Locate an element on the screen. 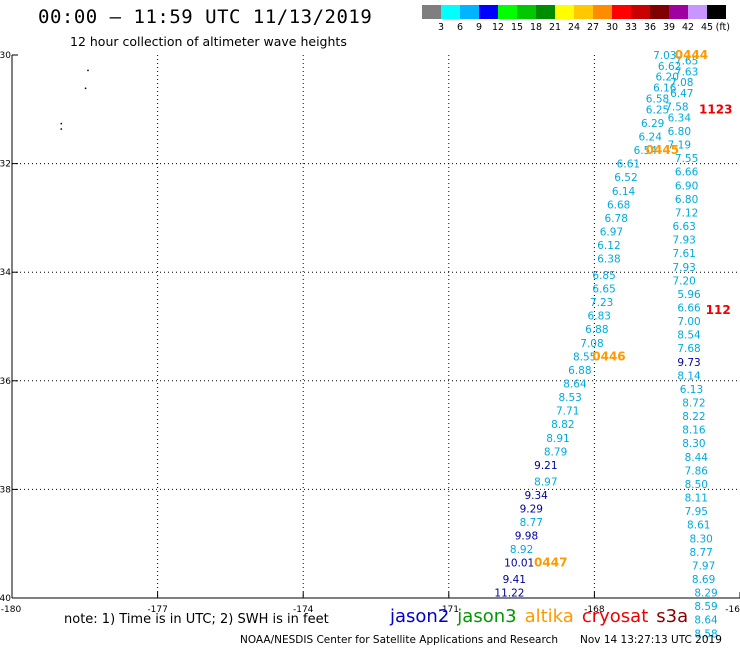  colorbar-tick-label: 3 is located at coordinates (441, 27).